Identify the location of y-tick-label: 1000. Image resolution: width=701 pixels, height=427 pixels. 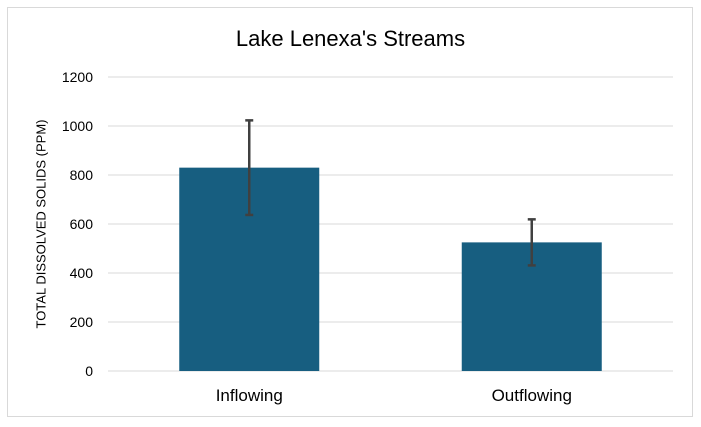
(77, 126).